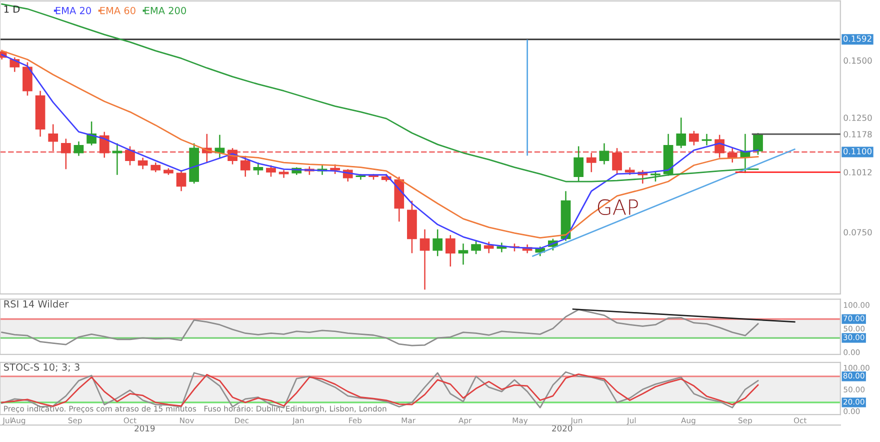 This screenshot has height=442, width=880. What do you see at coordinates (858, 172) in the screenshot?
I see `y-tick-label: 0.1012` at bounding box center [858, 172].